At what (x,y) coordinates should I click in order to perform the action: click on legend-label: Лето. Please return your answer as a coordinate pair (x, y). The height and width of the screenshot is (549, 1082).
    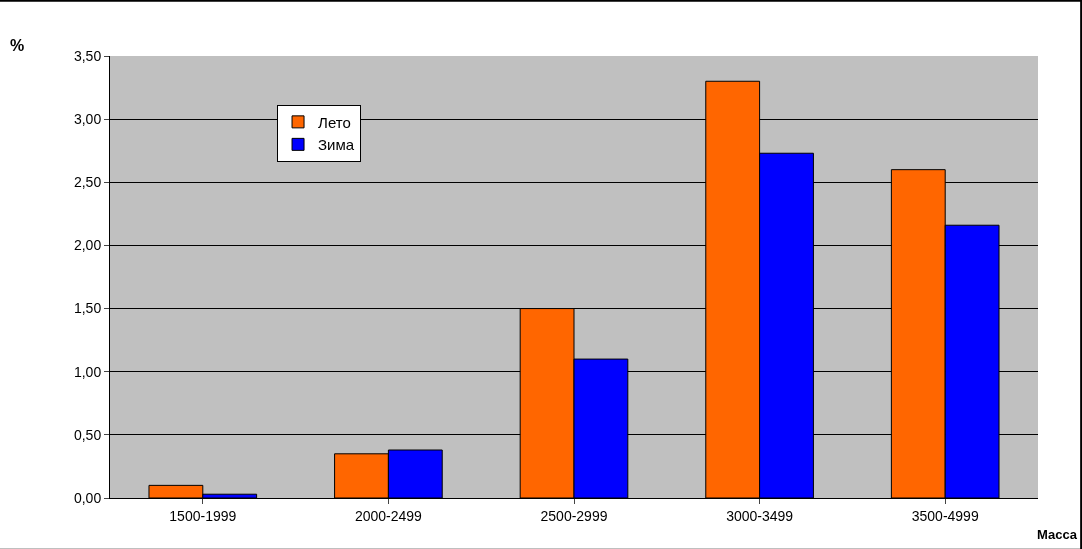
    Looking at the image, I should click on (334, 122).